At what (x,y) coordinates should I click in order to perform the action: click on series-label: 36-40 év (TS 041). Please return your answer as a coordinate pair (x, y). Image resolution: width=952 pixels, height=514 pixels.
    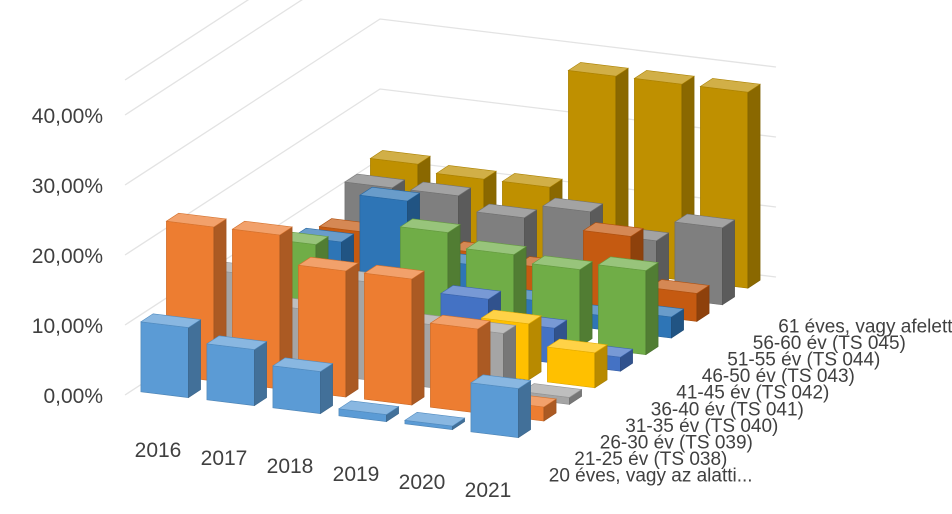
    Looking at the image, I should click on (727, 409).